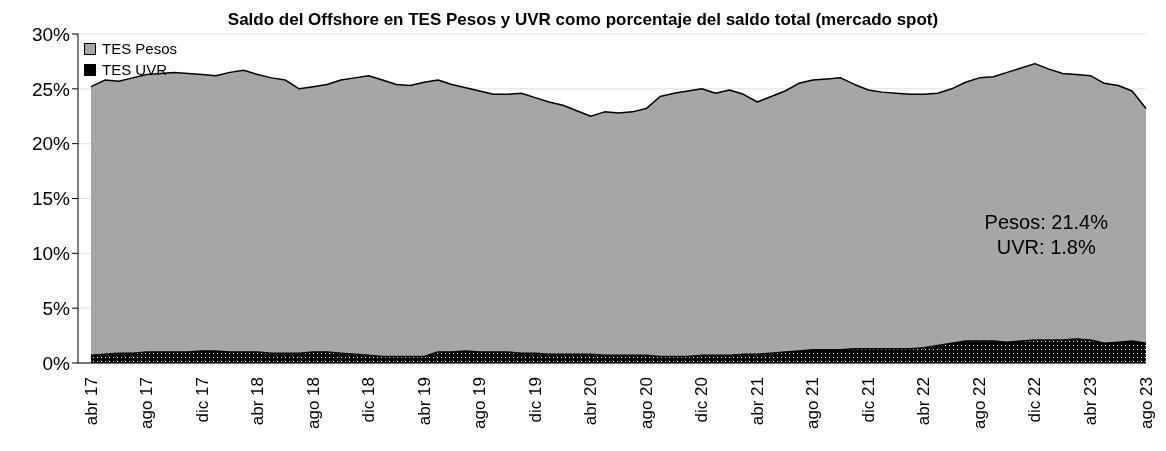  I want to click on x-tick-label: abr 22, so click(924, 401).